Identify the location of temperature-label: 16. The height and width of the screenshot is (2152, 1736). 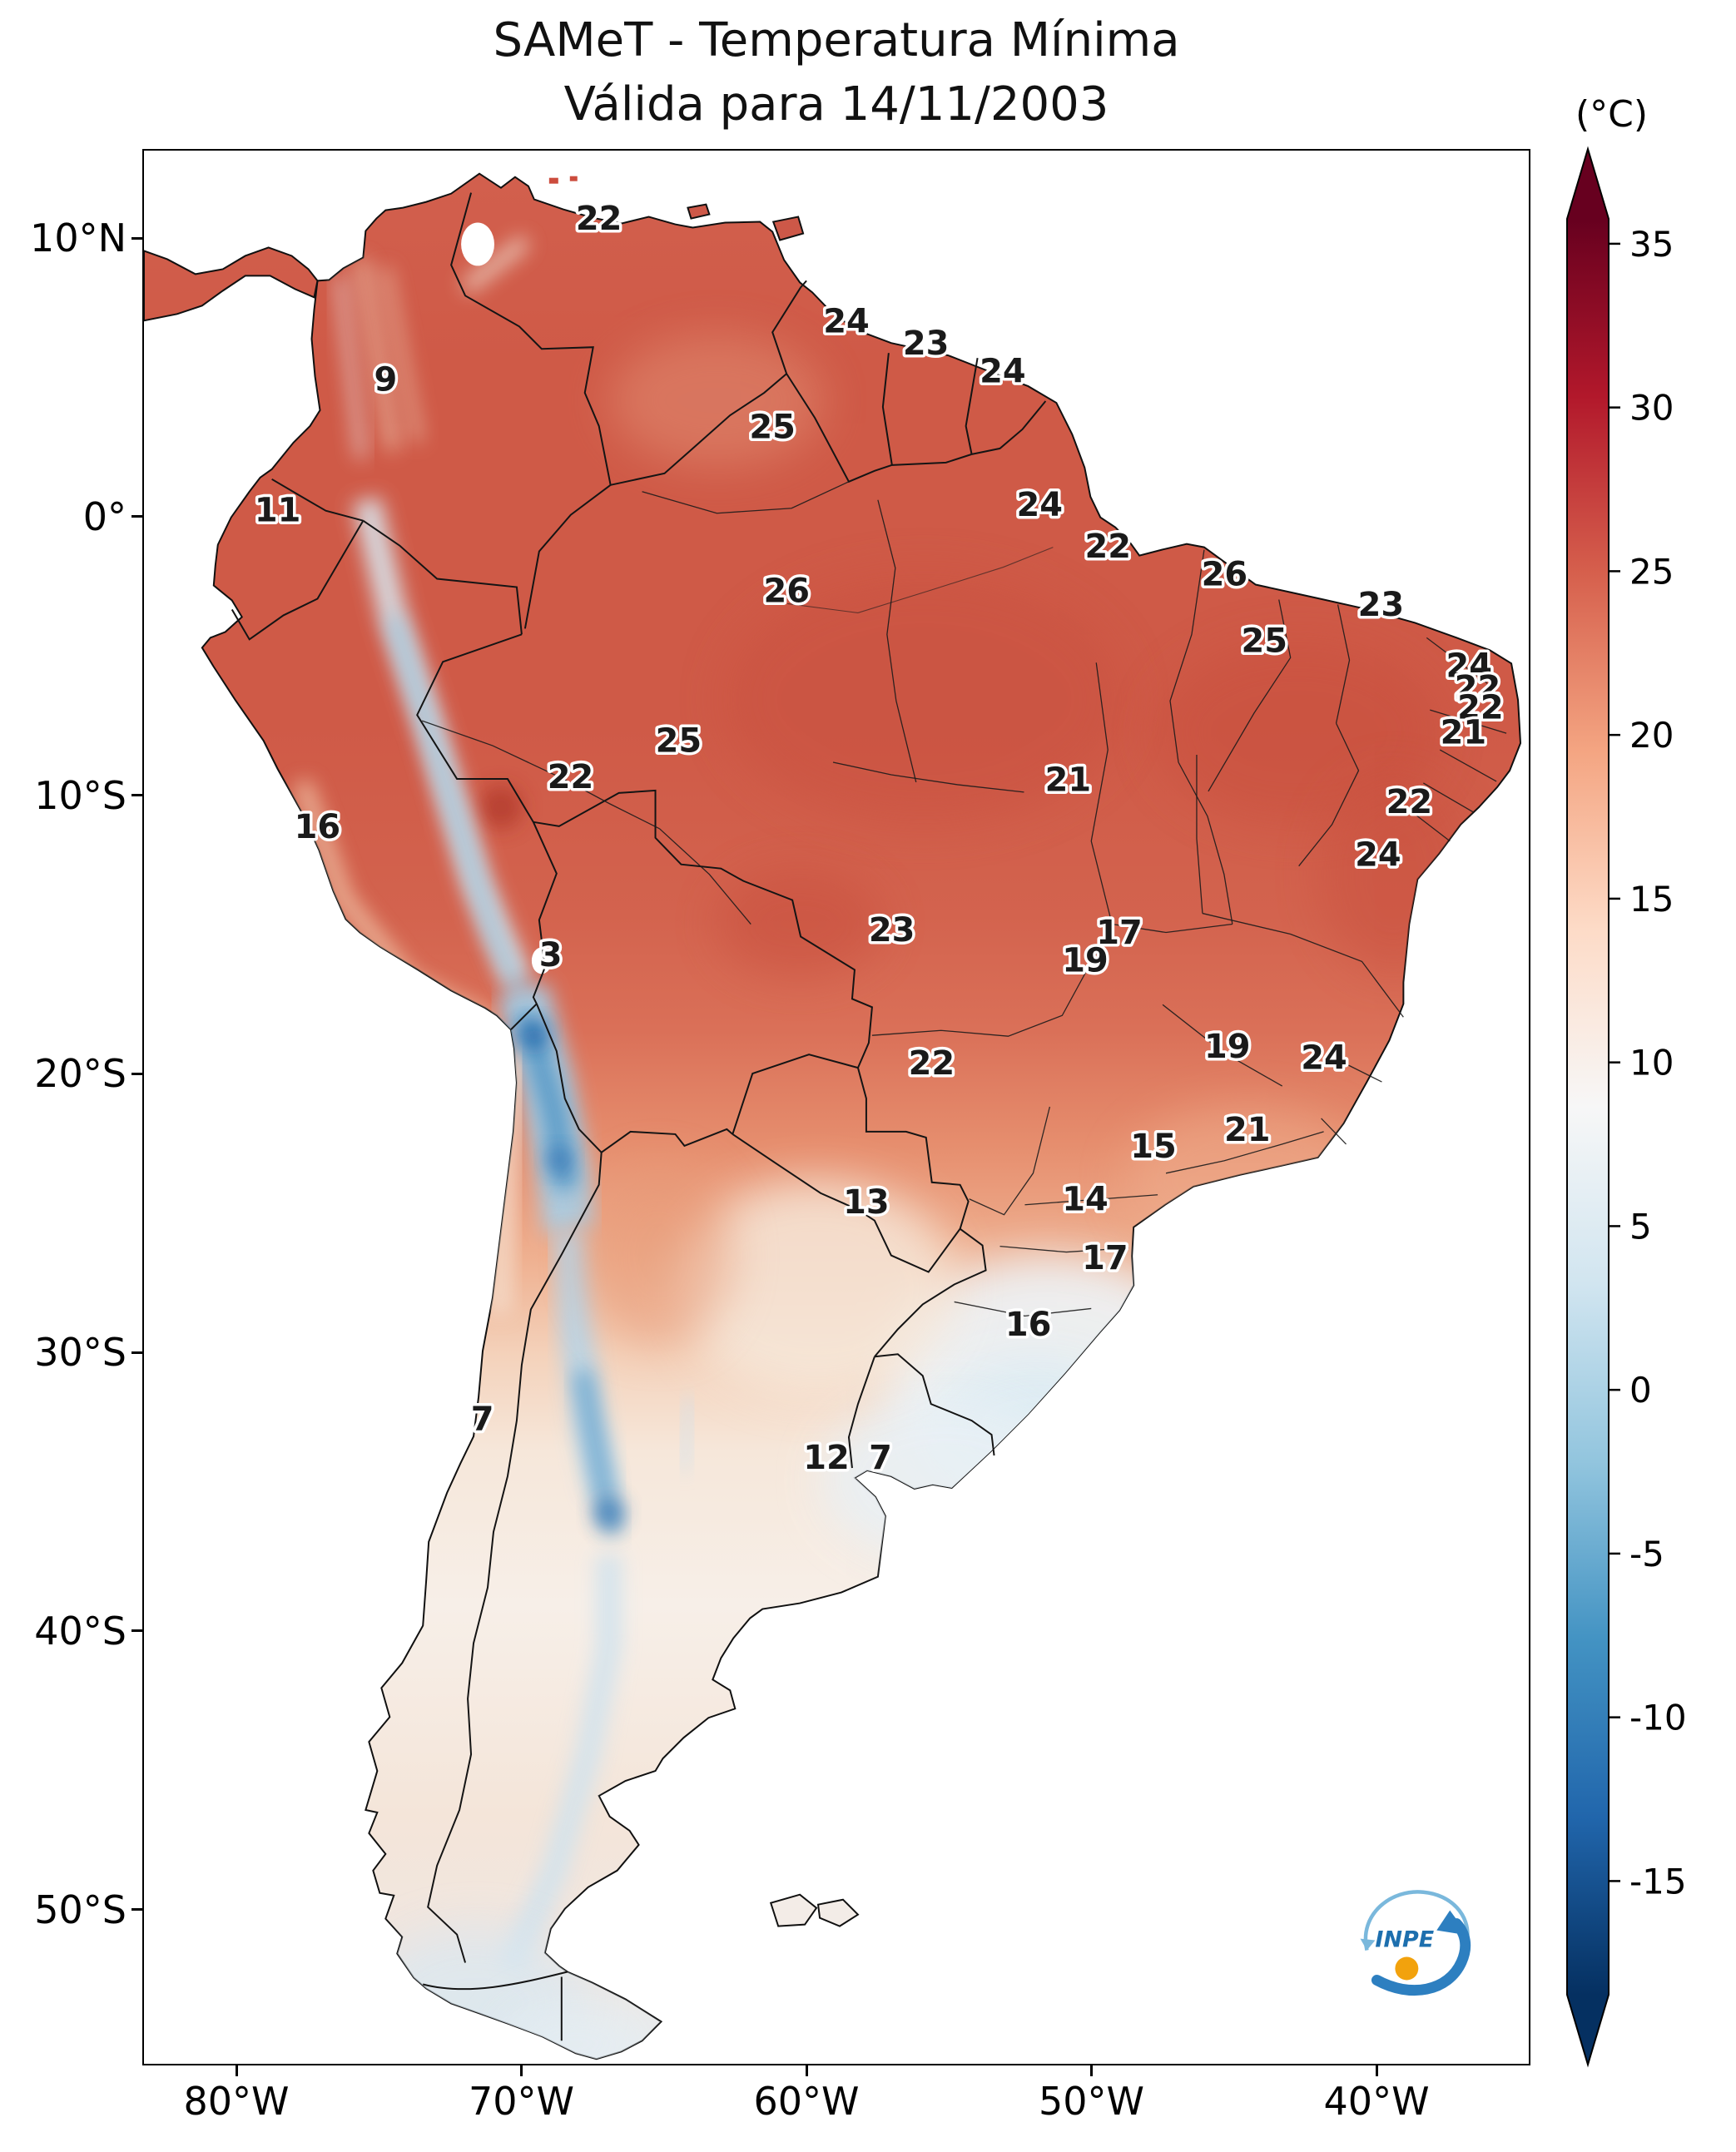
(318, 827).